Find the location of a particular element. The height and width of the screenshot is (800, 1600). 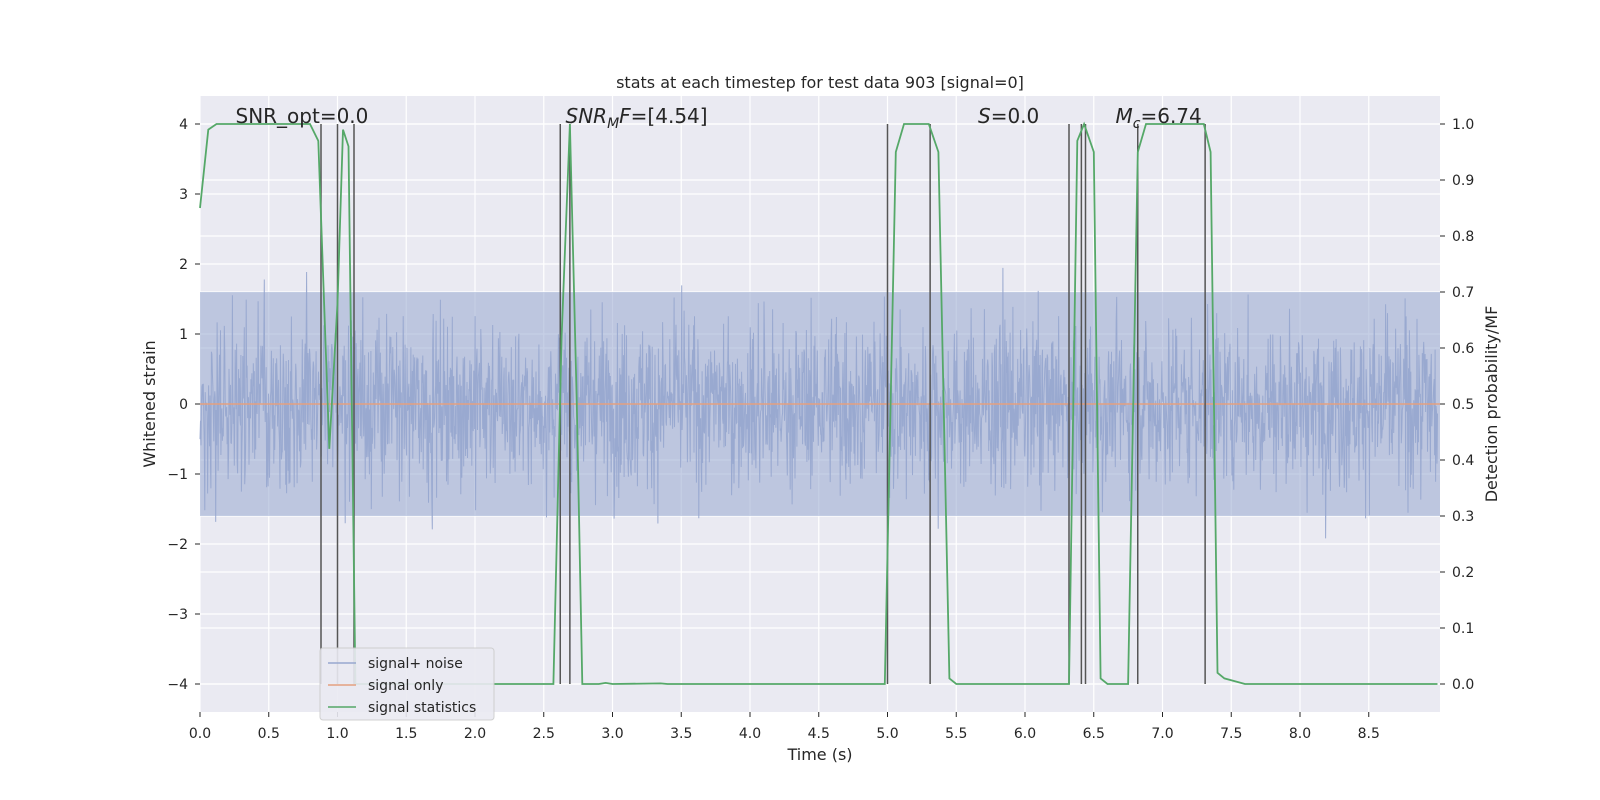

x-tick-label: 4.0 is located at coordinates (750, 734).